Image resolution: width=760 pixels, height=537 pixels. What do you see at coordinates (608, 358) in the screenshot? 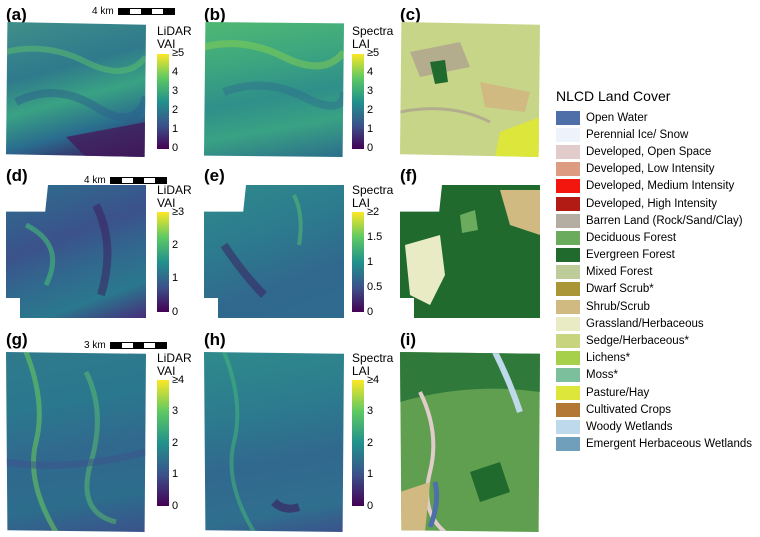
I see `legend-label: Lichens*` at bounding box center [608, 358].